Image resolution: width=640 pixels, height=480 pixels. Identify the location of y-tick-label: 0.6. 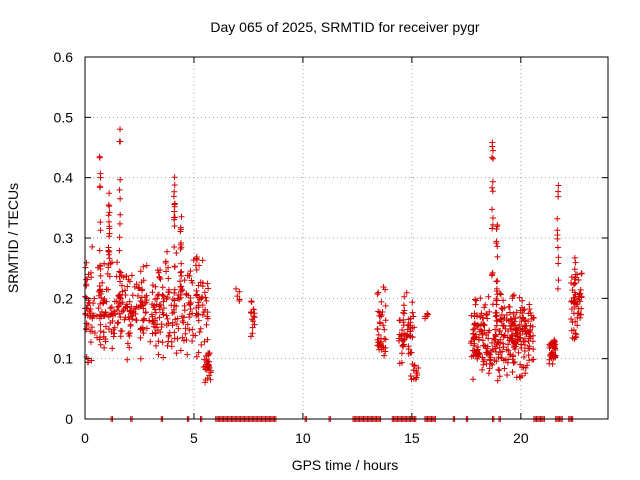
(64, 57).